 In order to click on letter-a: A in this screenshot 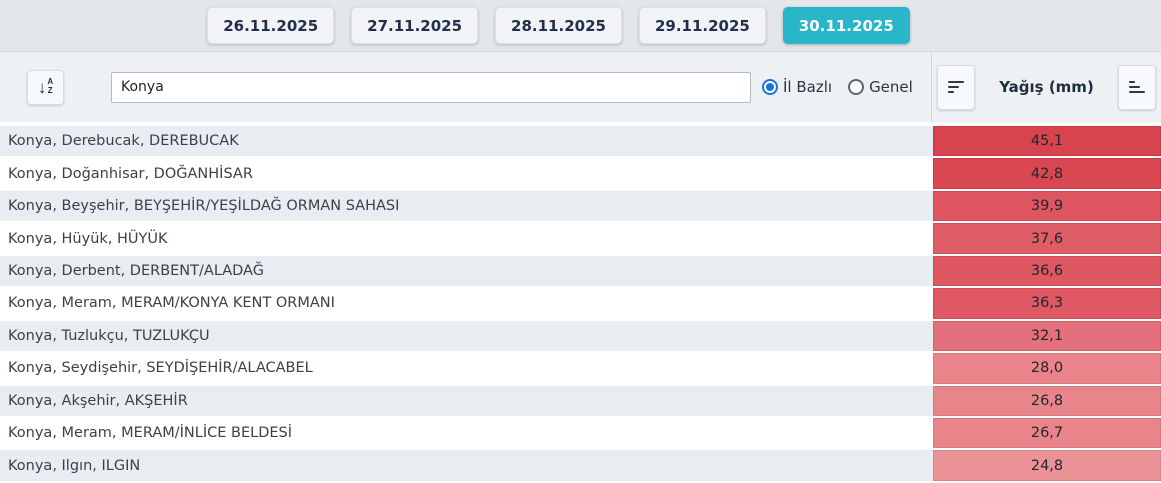, I will do `click(50, 82)`.